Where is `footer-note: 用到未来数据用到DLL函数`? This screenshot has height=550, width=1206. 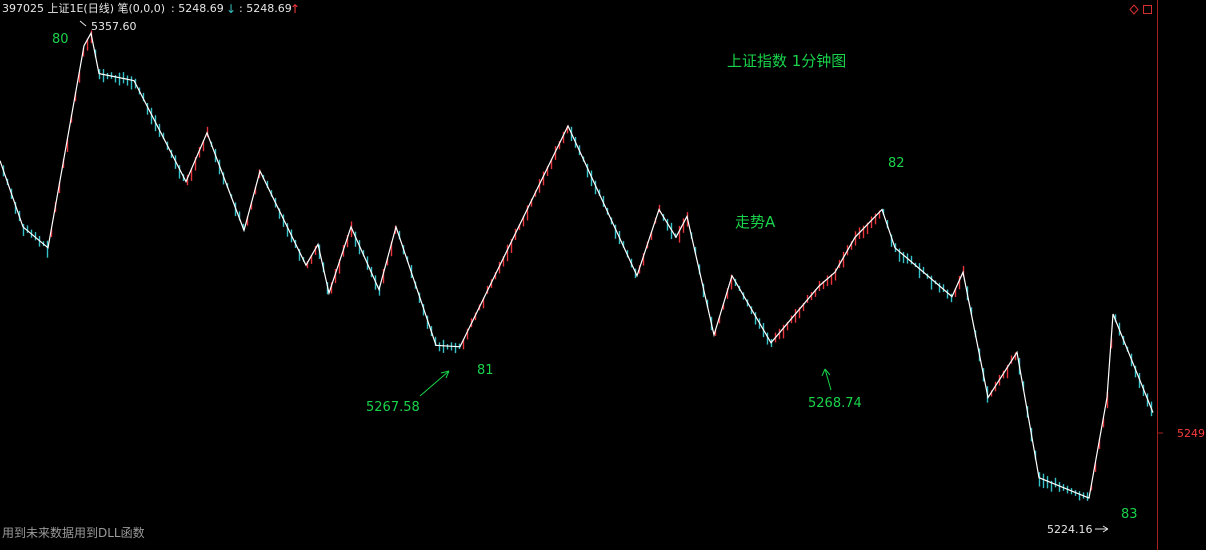 footer-note: 用到未来数据用到DLL函数 is located at coordinates (73, 533).